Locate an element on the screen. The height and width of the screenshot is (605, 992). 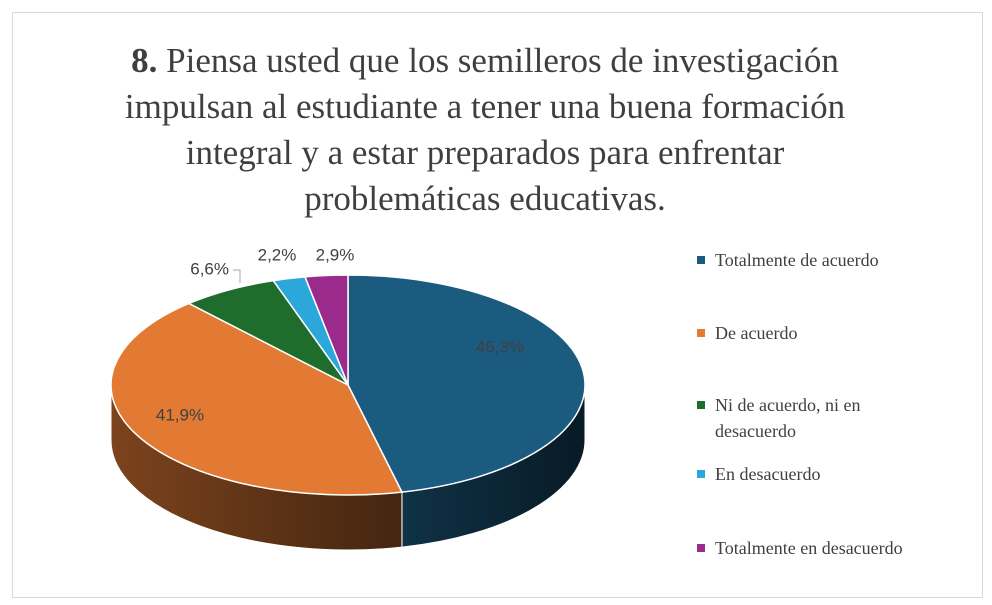
legend-label: Totalmente en desacuerdo is located at coordinates (809, 548).